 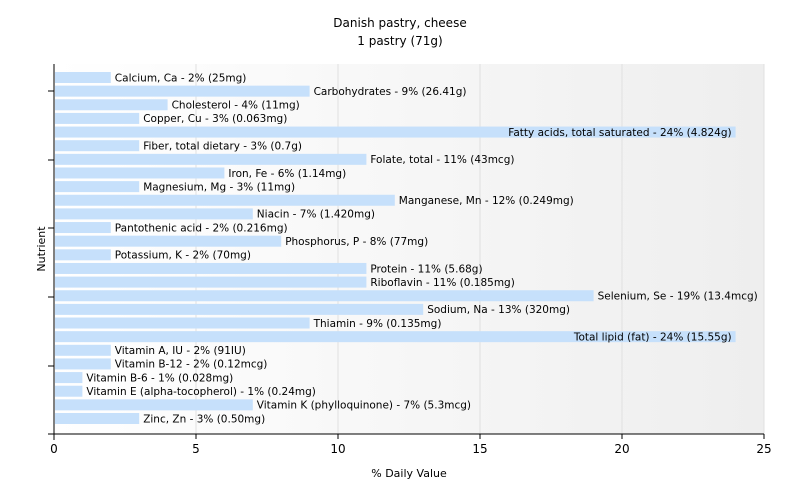 I want to click on x-tick-label-5: 25, so click(x=763, y=449).